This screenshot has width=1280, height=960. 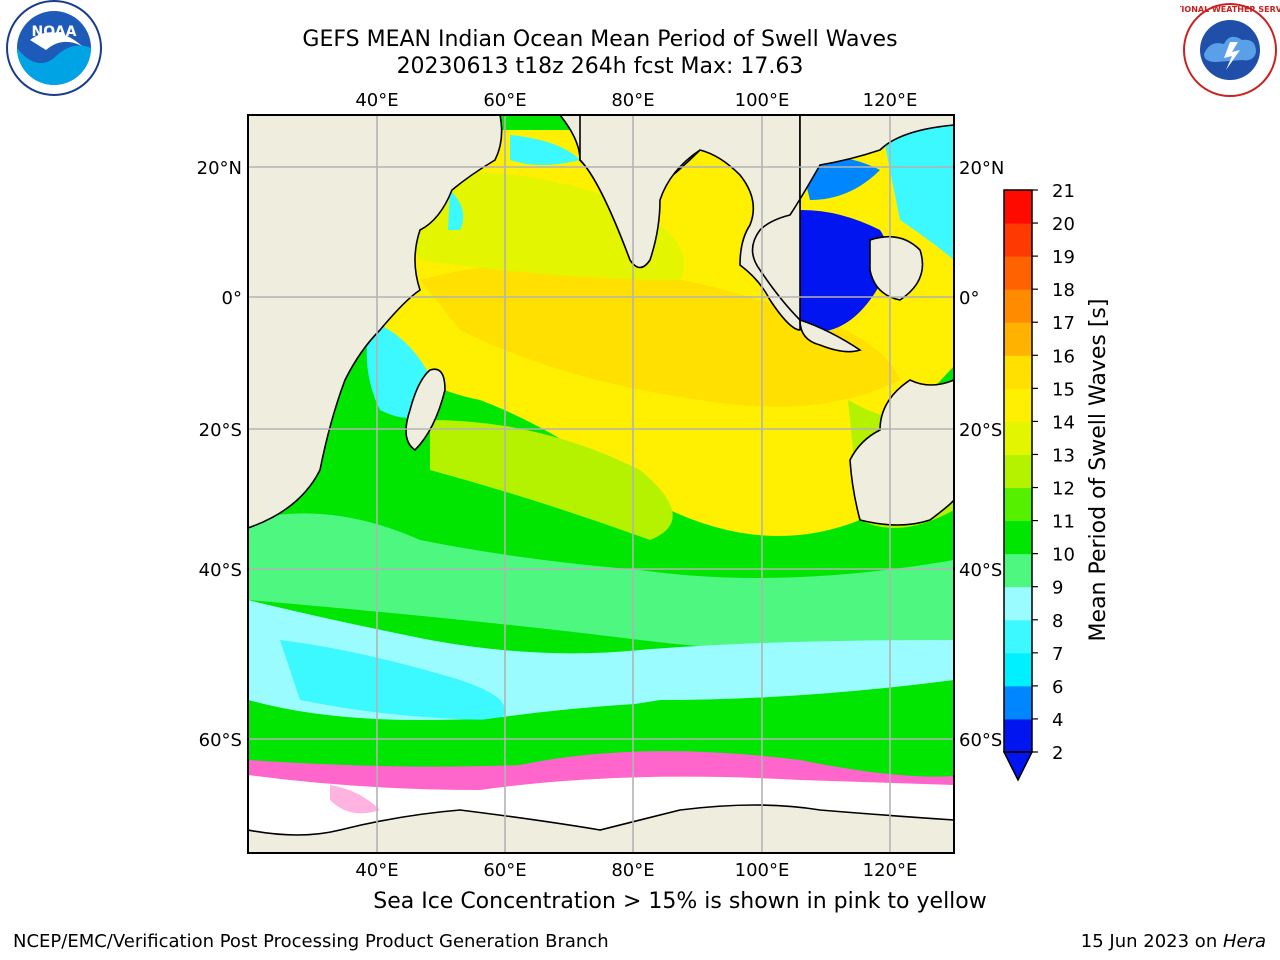 I want to click on lon-label-bottom: 80°E, so click(x=632, y=870).